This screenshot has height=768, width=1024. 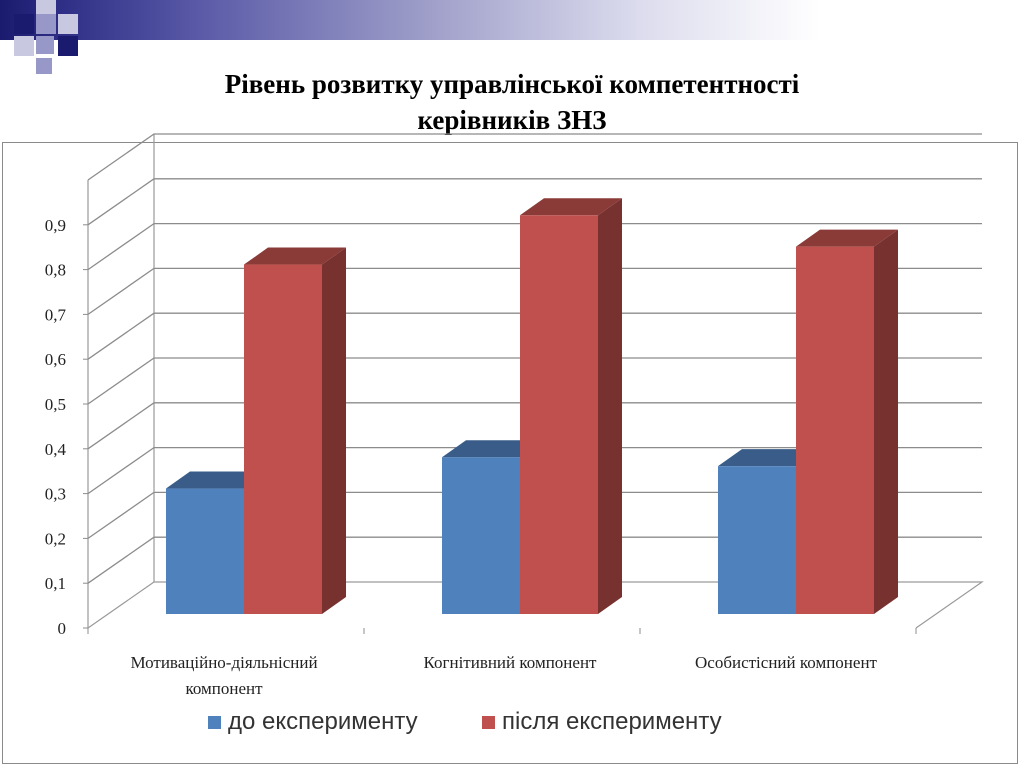 What do you see at coordinates (223, 662) in the screenshot?
I see `x-category-label: Мотиваційно-діяльнісний` at bounding box center [223, 662].